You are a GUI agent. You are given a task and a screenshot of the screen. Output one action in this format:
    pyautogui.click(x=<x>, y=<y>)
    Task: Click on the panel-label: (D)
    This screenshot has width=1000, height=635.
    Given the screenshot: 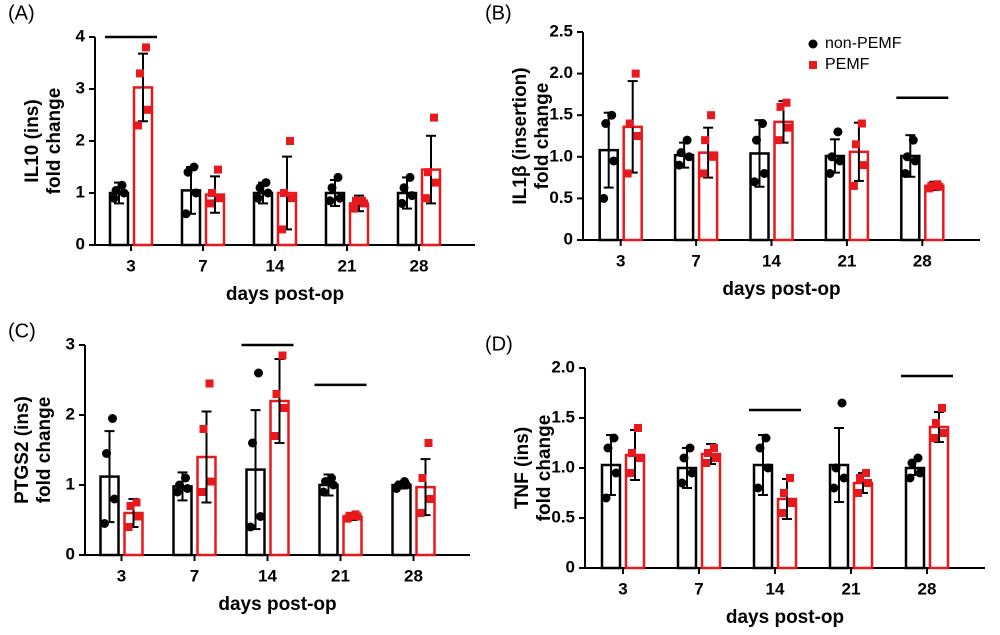 What is the action you would take?
    pyautogui.click(x=499, y=344)
    